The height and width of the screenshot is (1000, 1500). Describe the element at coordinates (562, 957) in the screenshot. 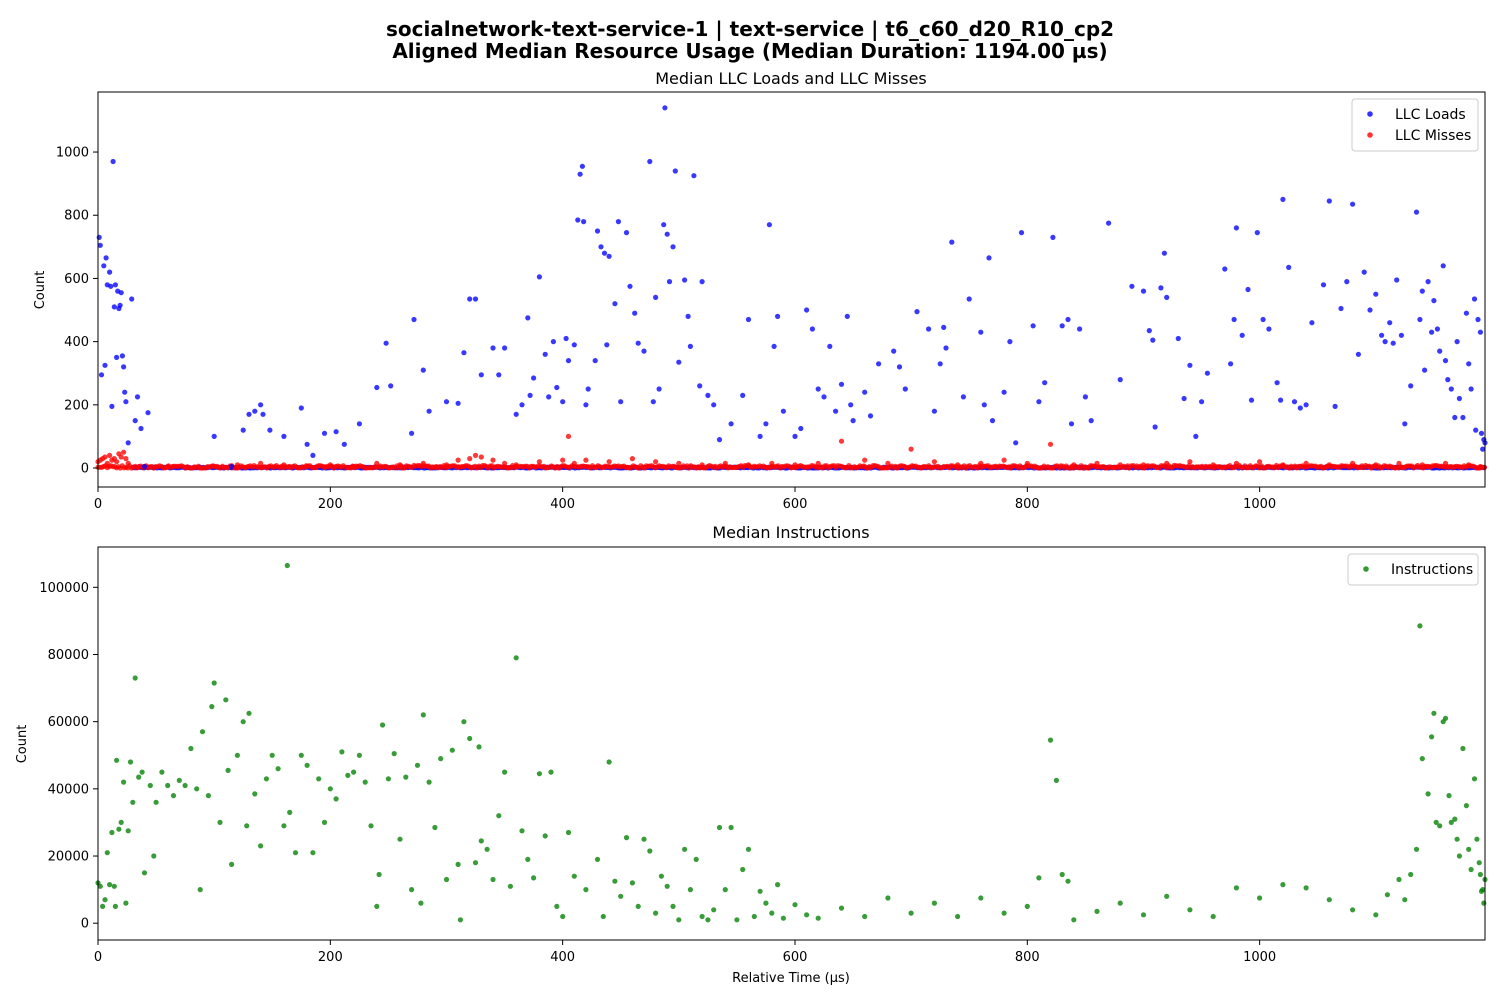

I see `x-tick-label: 400` at that location.